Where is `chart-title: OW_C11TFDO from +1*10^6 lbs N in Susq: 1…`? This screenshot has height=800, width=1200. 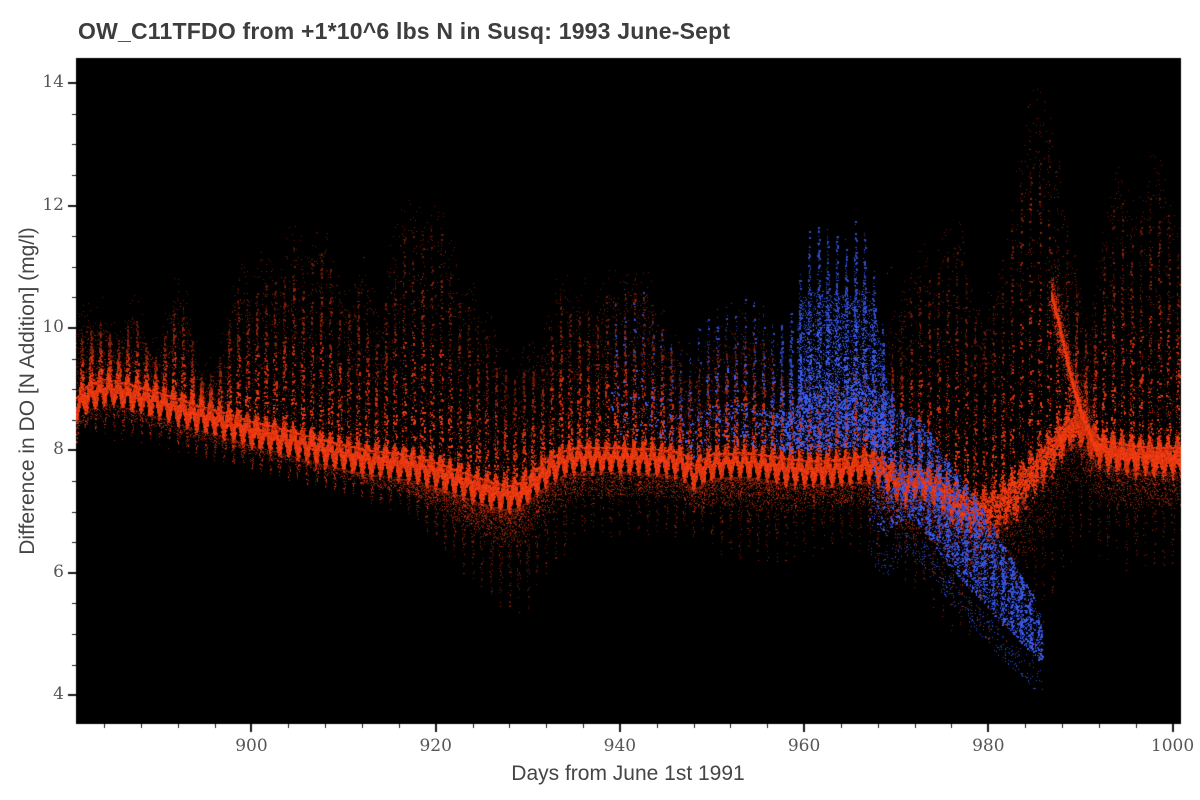 chart-title: OW_C11TFDO from +1*10^6 lbs N in Susq: 1… is located at coordinates (404, 31).